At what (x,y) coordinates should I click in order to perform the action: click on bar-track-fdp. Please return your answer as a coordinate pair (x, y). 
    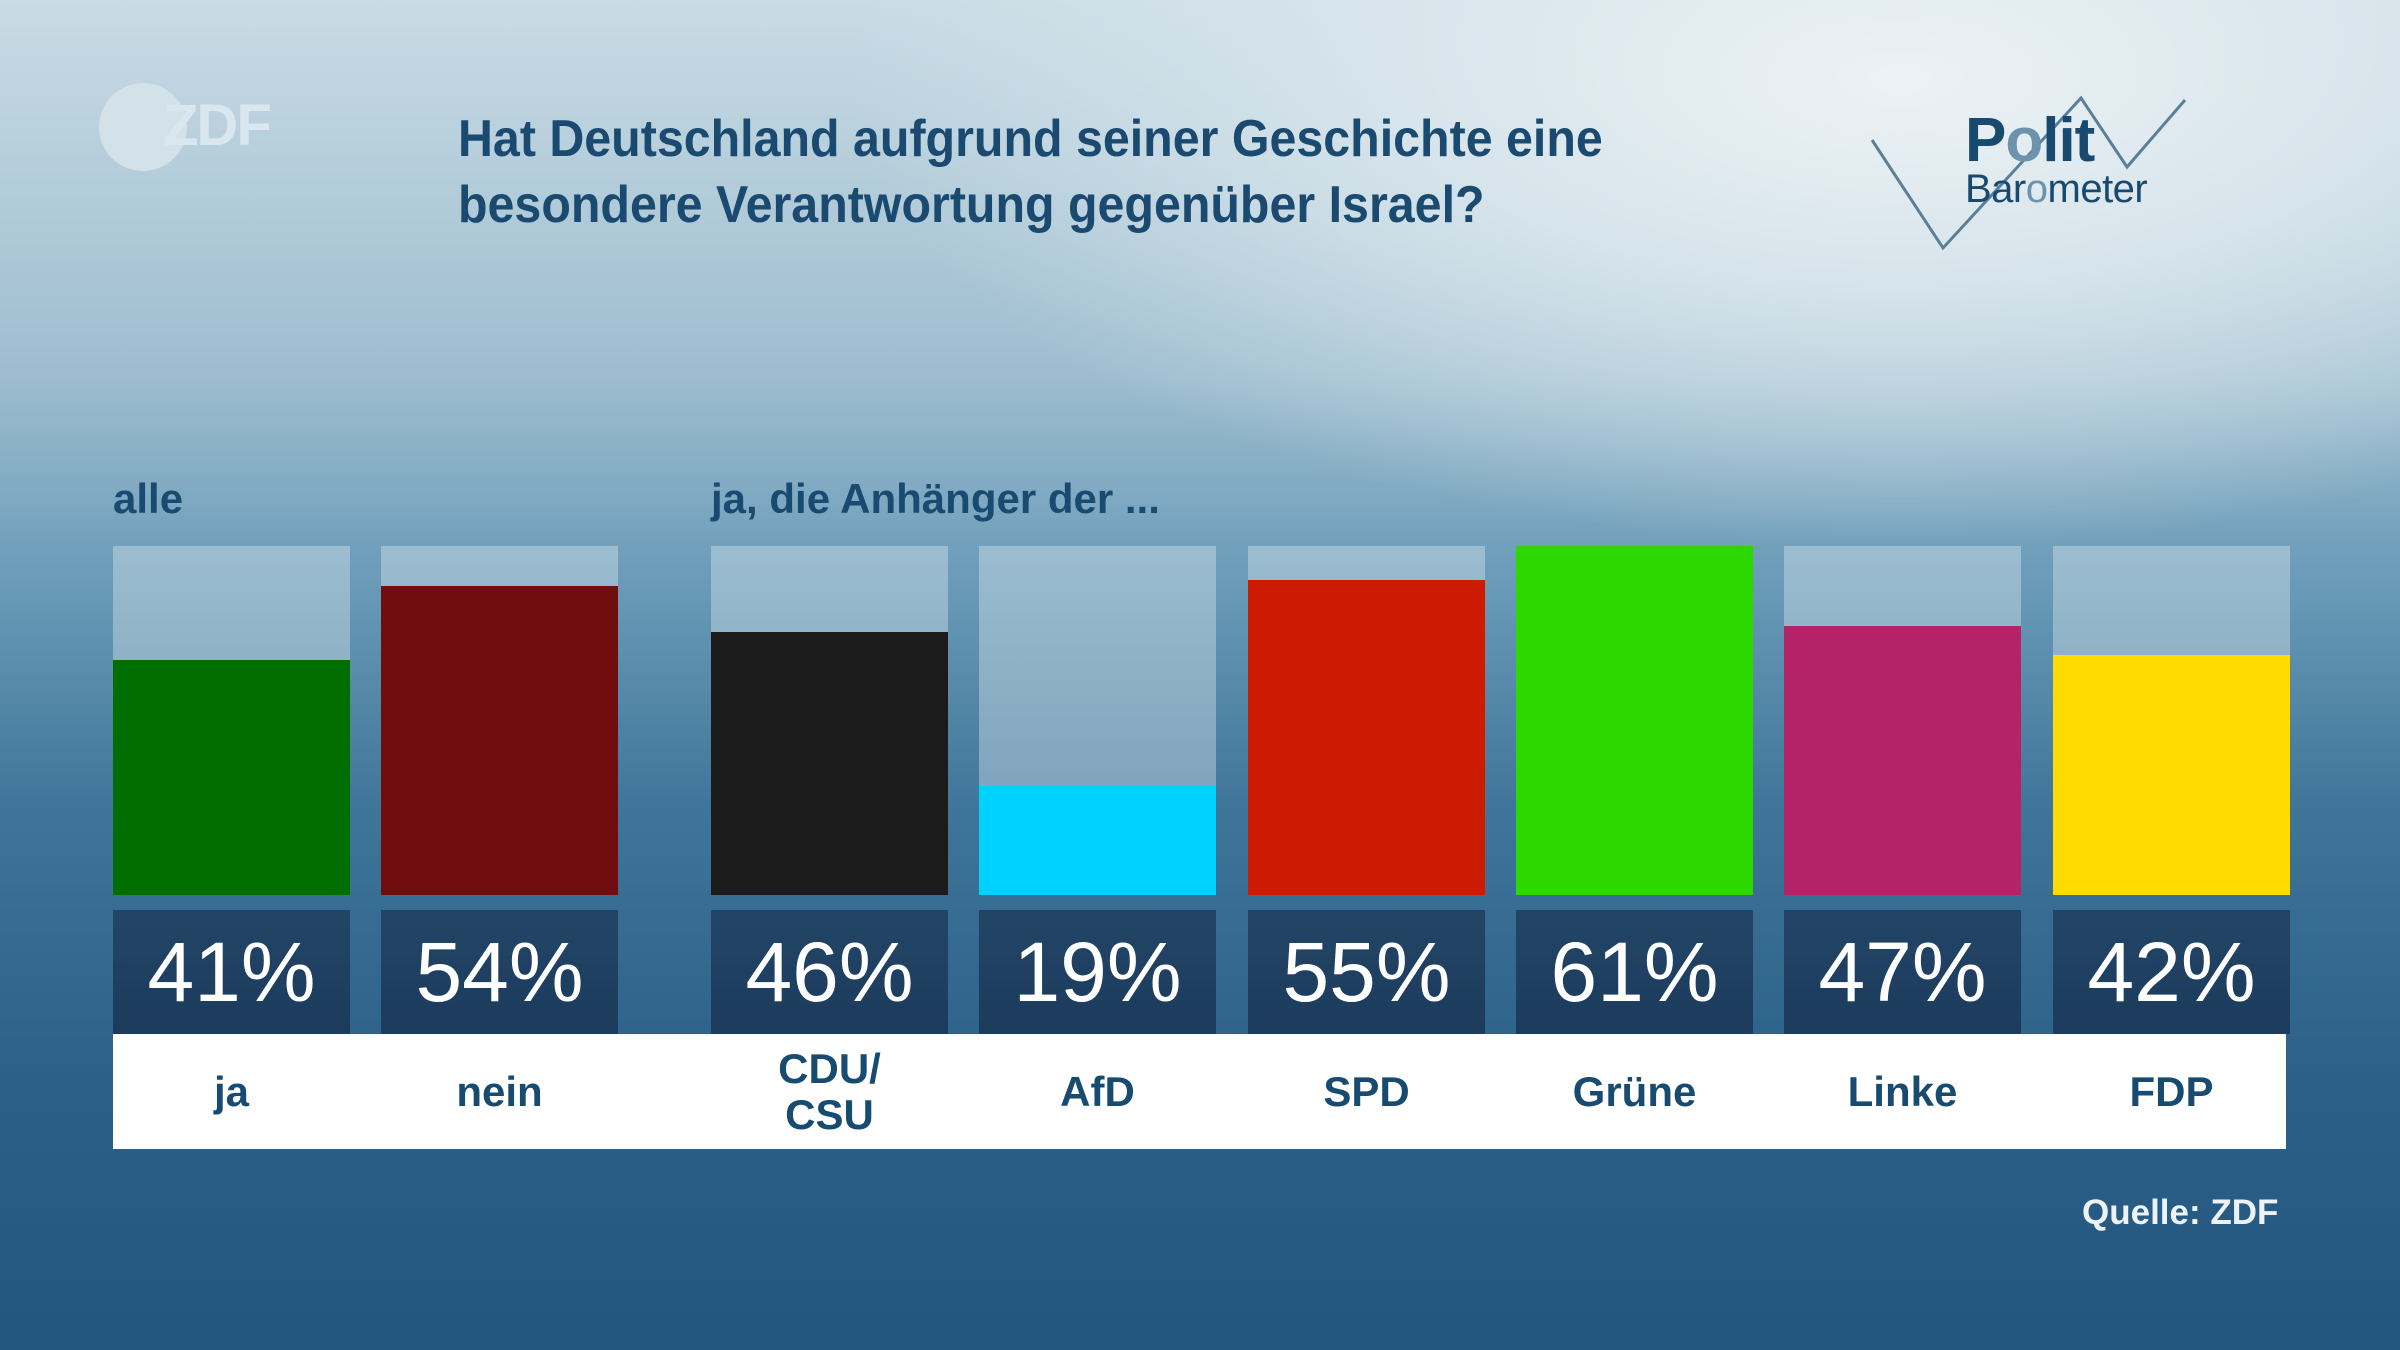
    Looking at the image, I should click on (2171, 720).